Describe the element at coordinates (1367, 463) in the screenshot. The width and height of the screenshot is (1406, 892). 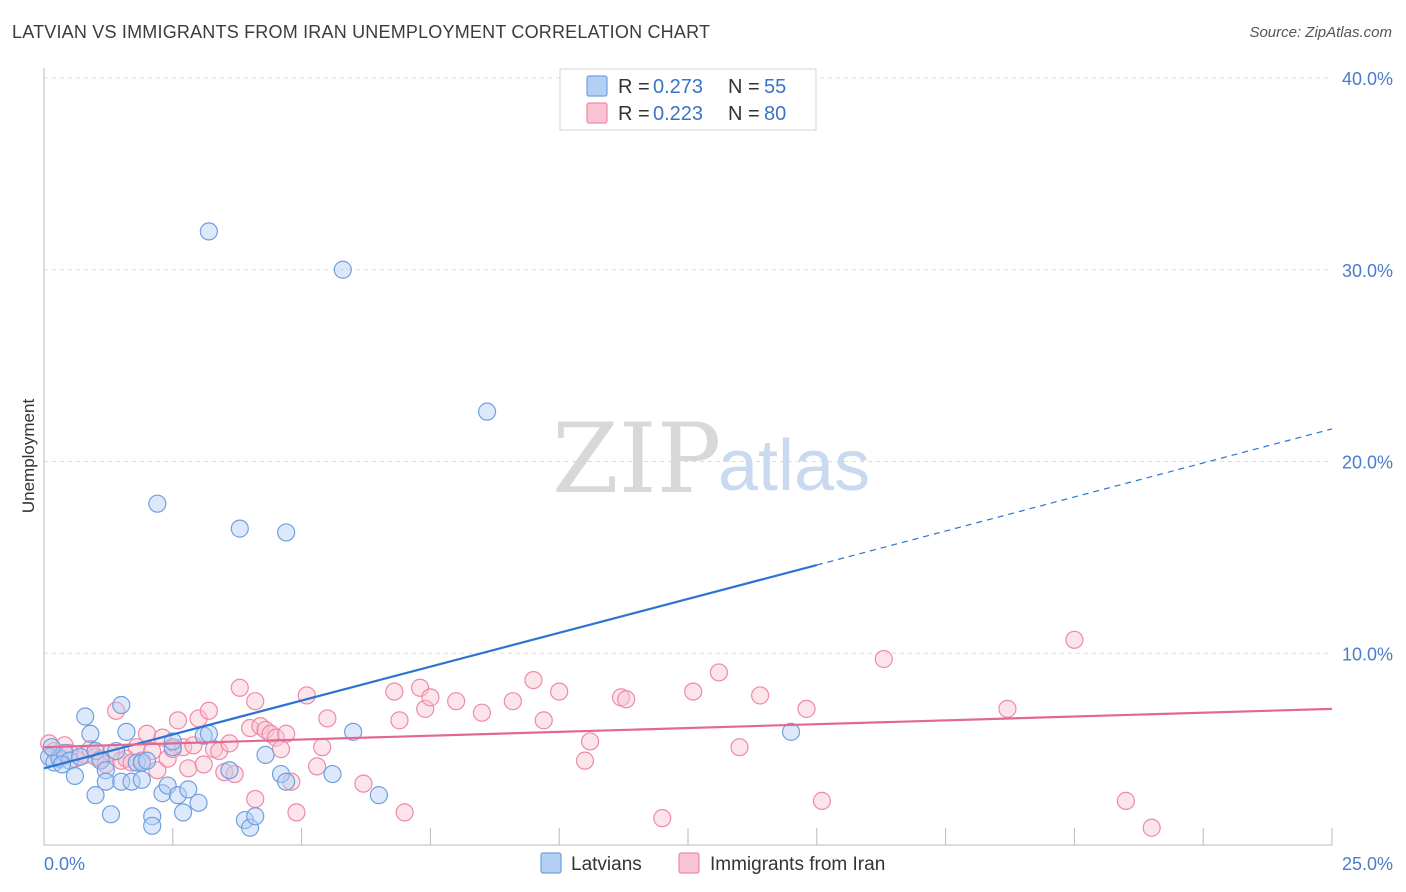
I see `y-tick-label: 20.0%` at that location.